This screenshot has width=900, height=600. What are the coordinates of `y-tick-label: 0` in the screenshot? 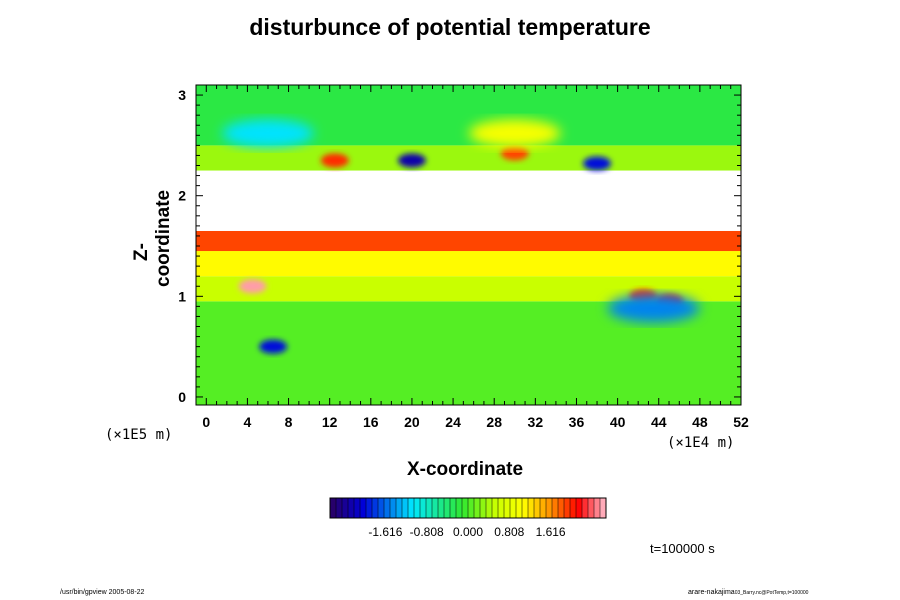 It's located at (182, 397).